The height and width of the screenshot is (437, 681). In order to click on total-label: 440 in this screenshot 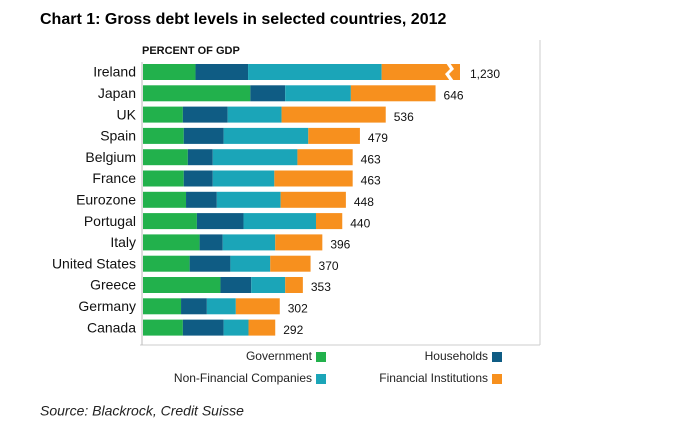, I will do `click(360, 223)`.